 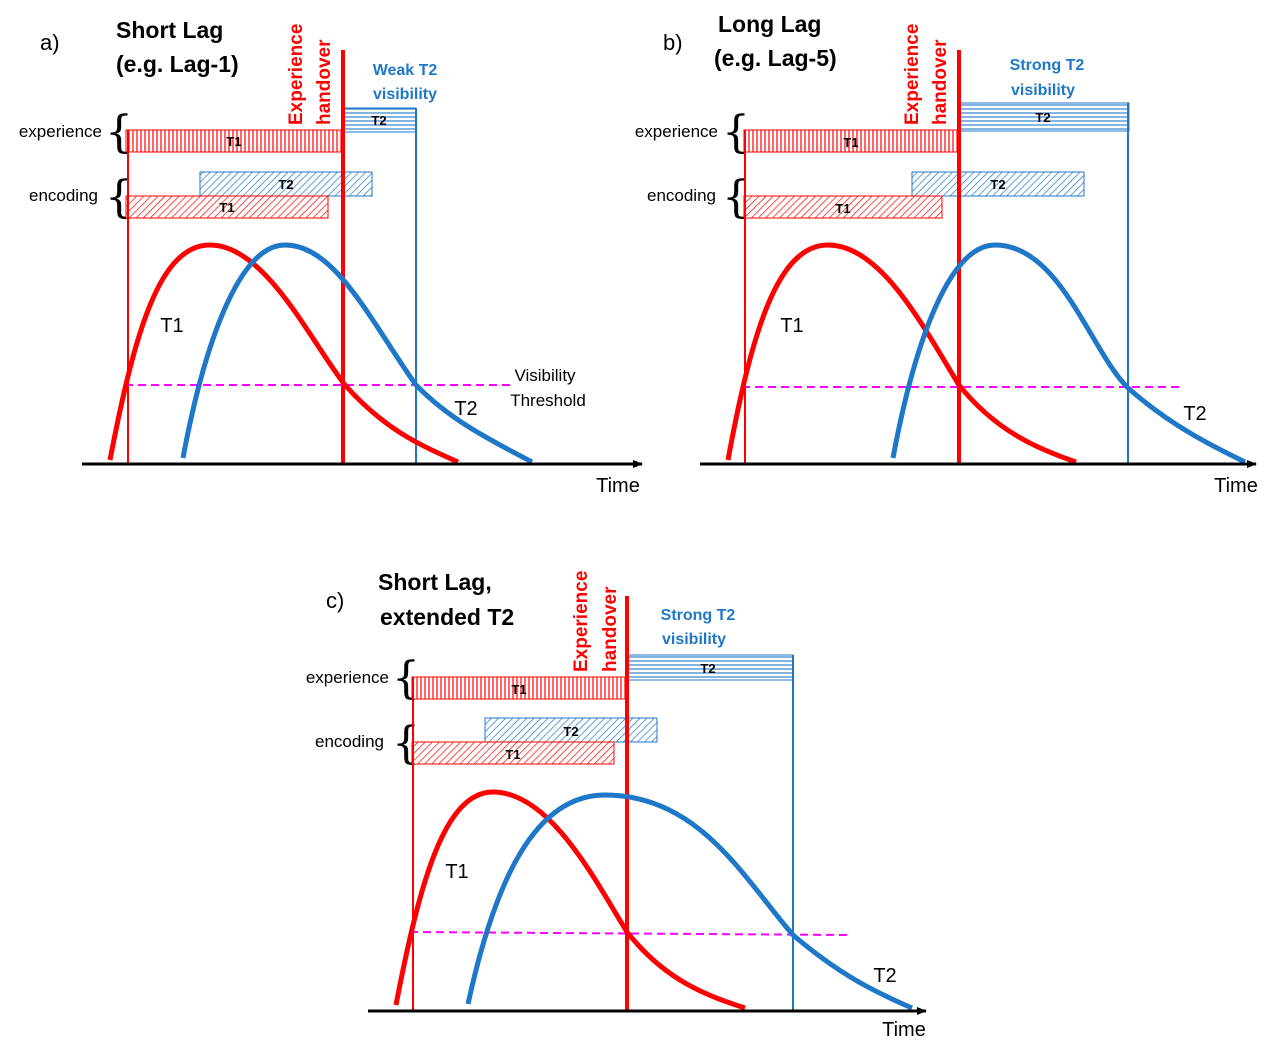 I want to click on t2-visibility-label-line1: Weak T2, so click(x=405, y=70).